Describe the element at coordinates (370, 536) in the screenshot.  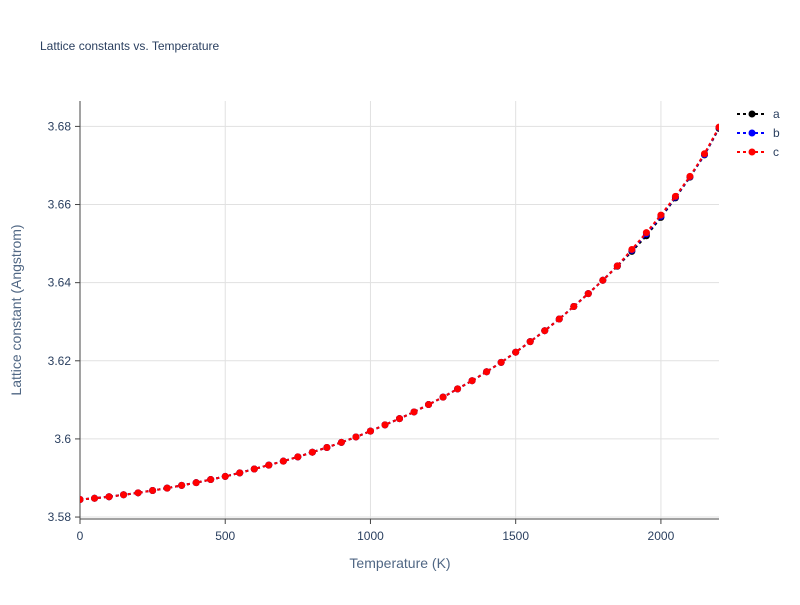
I see `x-tick-label: 1000` at that location.